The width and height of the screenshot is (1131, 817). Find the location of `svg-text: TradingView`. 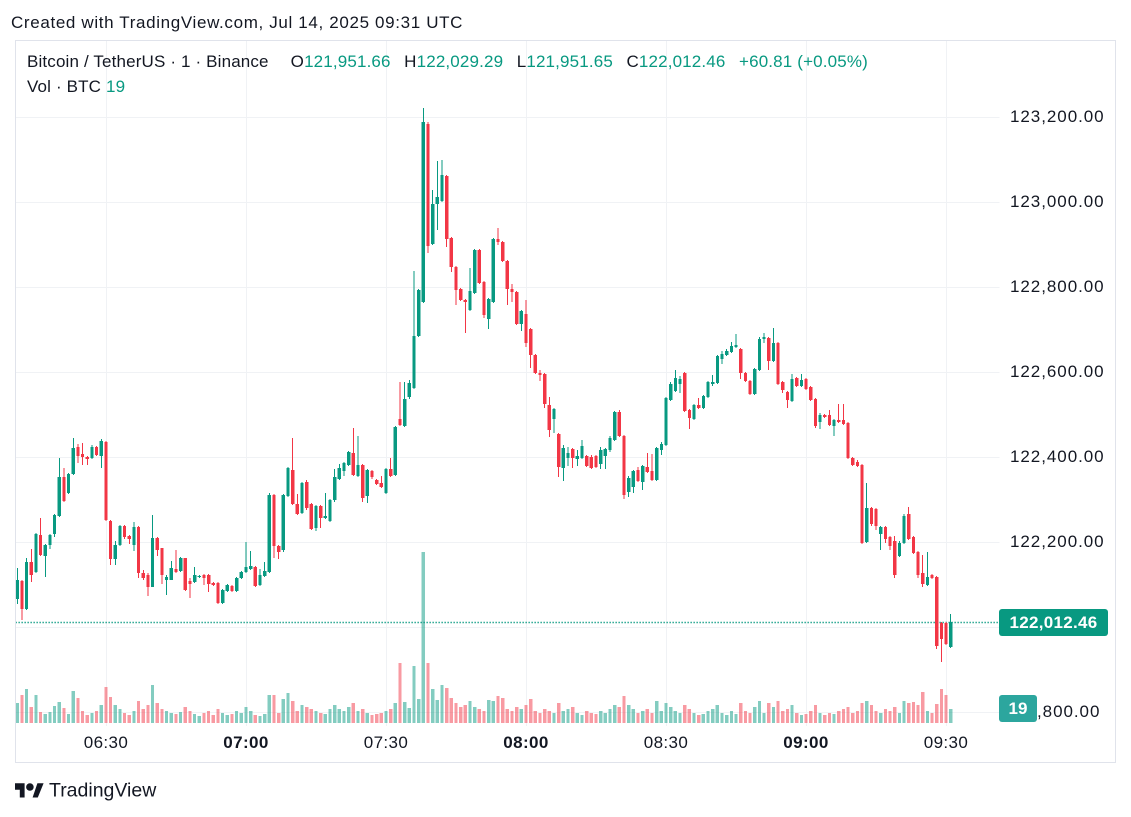

svg-text: TradingView is located at coordinates (103, 791).